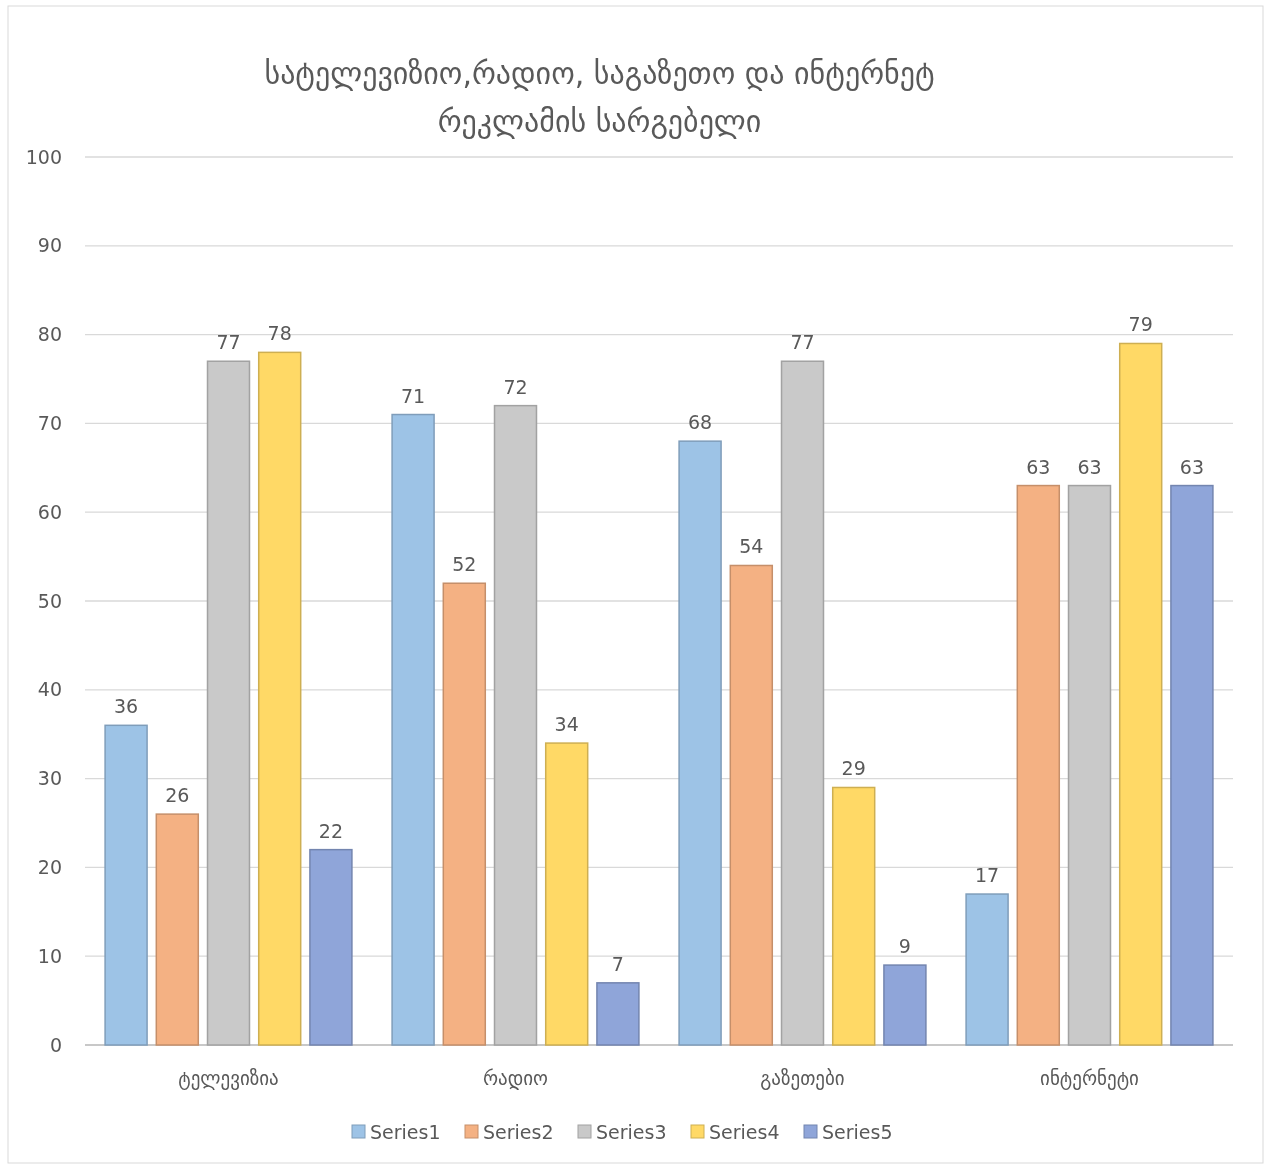 This screenshot has width=1269, height=1165. Describe the element at coordinates (331, 830) in the screenshot. I see `data-label: 22` at that location.